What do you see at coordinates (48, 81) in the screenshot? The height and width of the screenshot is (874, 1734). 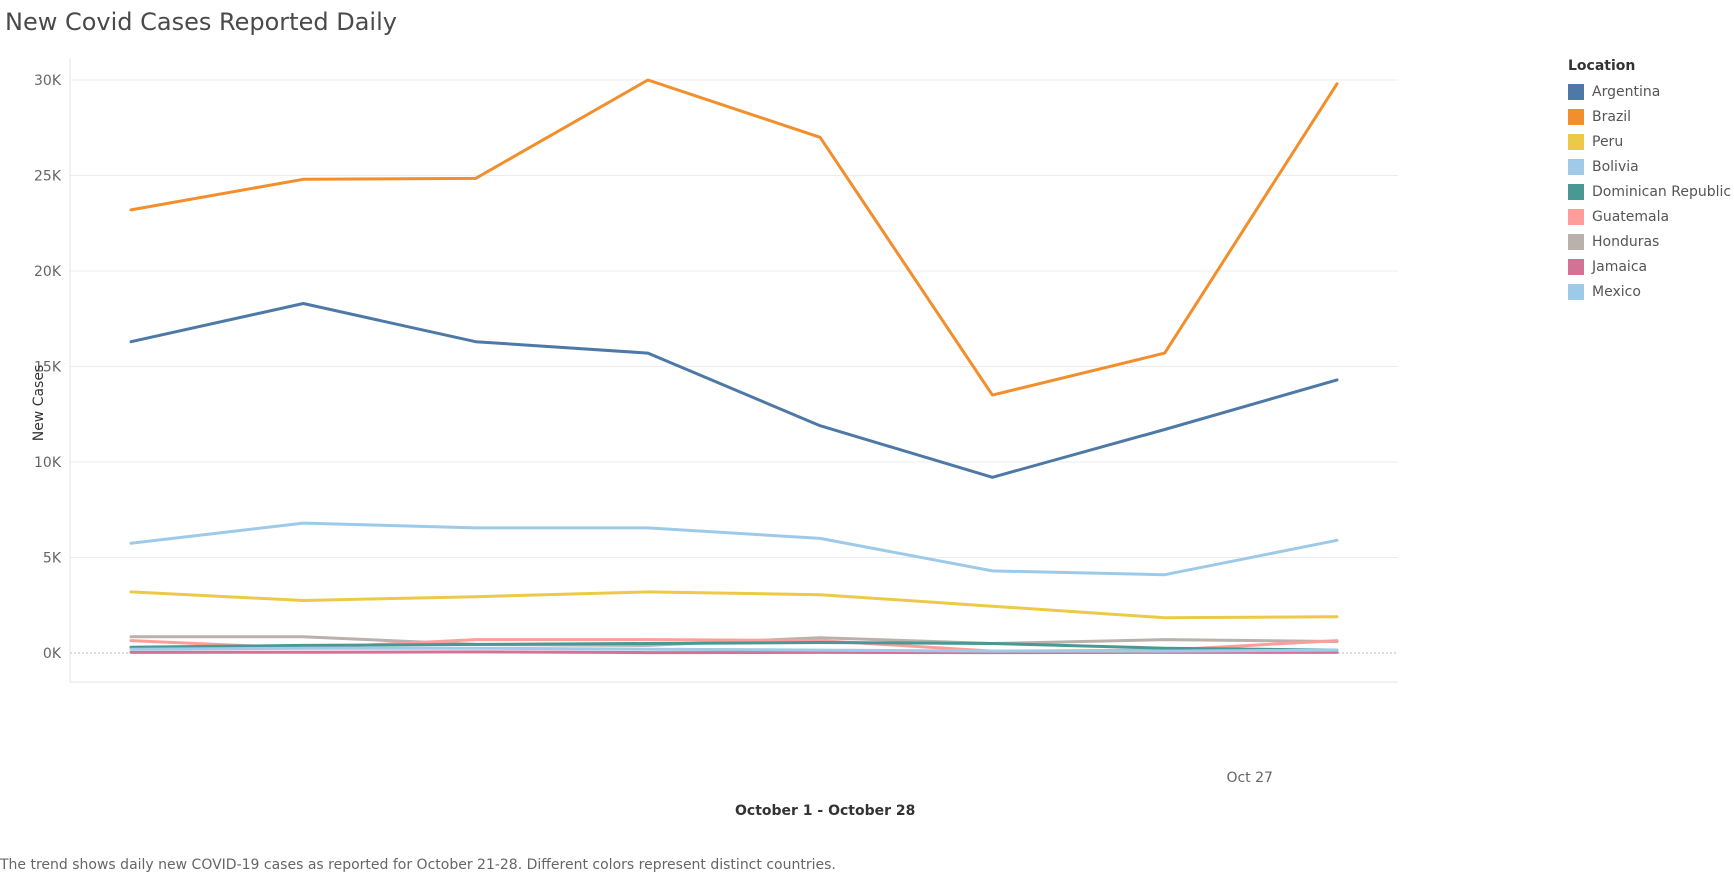 I see `y-tick-label: 30K` at bounding box center [48, 81].